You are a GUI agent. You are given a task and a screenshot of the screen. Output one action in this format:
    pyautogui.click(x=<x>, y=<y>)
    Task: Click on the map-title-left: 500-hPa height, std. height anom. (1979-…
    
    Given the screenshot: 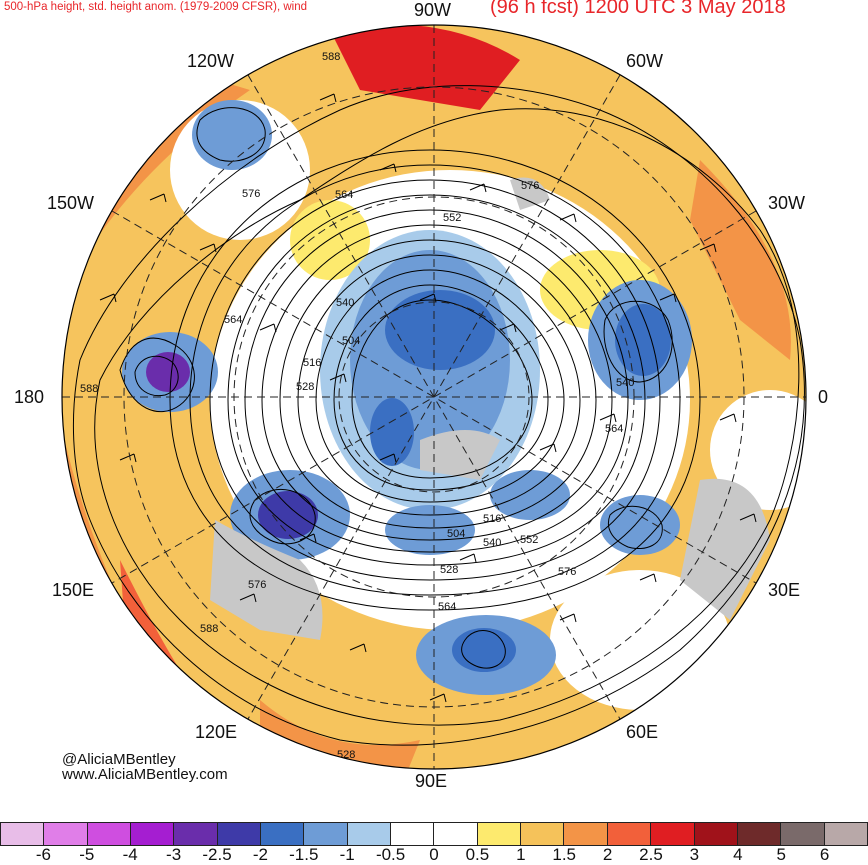 What is the action you would take?
    pyautogui.click(x=156, y=7)
    